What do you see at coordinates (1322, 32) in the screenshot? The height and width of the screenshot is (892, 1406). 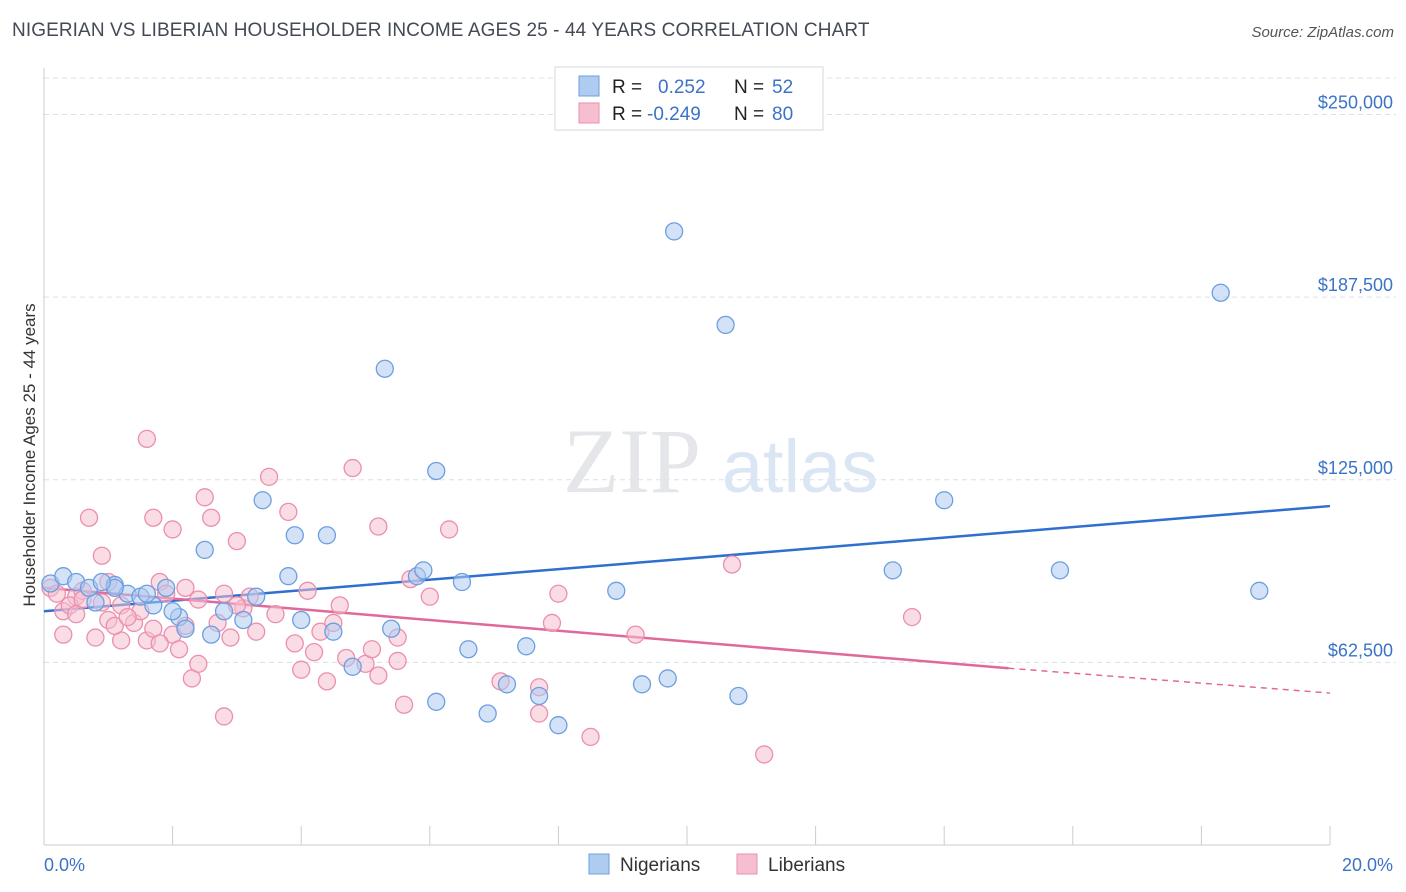 I see `source-credit: Source: ZipAtlas.com` at bounding box center [1322, 32].